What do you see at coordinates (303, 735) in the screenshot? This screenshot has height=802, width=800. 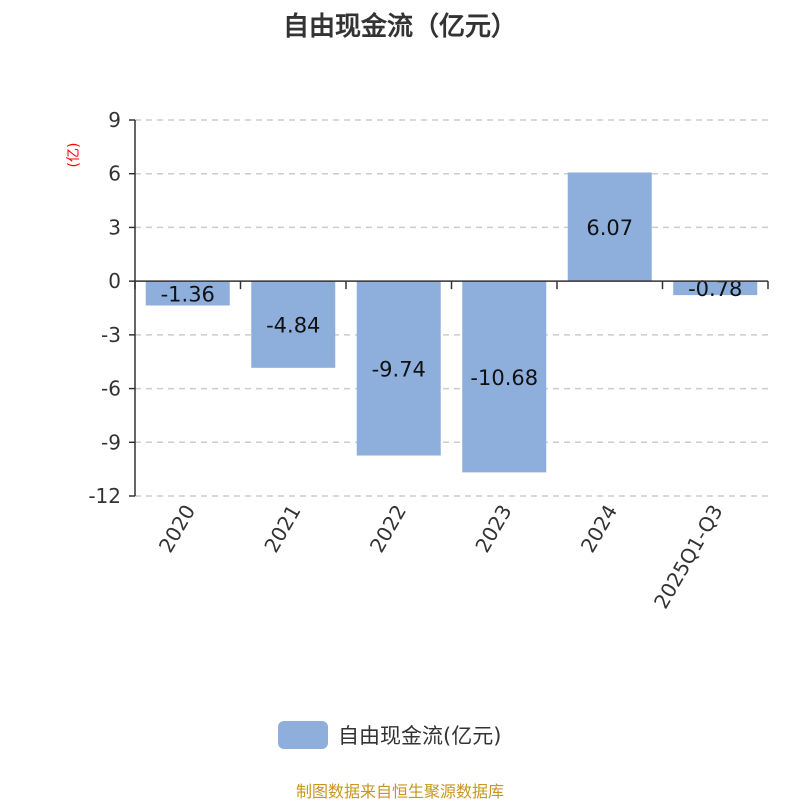 I see `legend-swatch` at bounding box center [303, 735].